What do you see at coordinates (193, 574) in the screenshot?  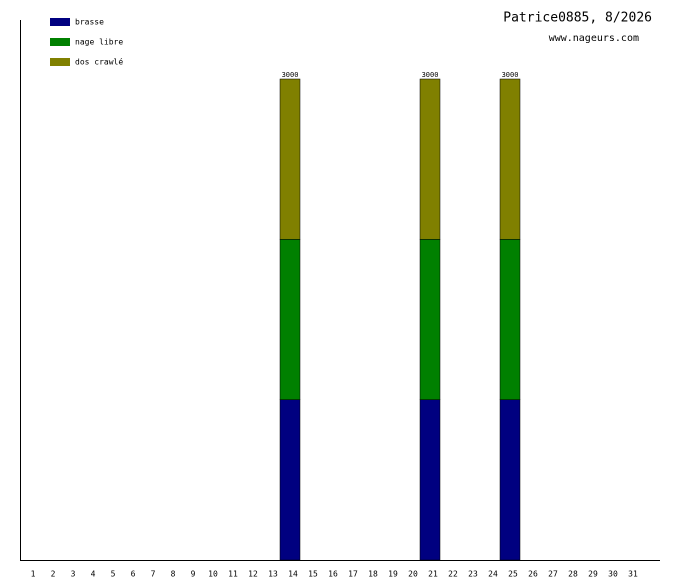 I see `x-tick-label: 9` at bounding box center [193, 574].